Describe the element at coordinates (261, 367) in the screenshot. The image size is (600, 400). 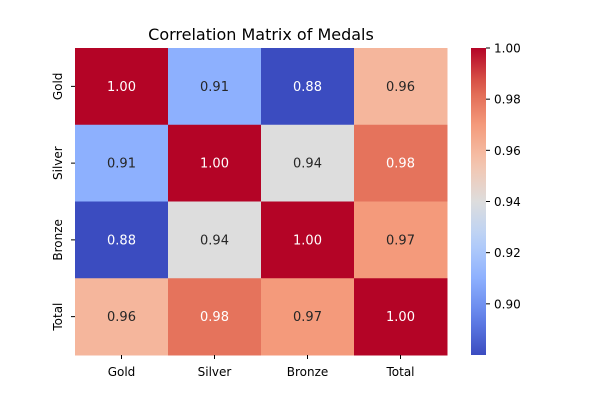
I see `x-axis: Gold Silver Bronze Total` at that location.